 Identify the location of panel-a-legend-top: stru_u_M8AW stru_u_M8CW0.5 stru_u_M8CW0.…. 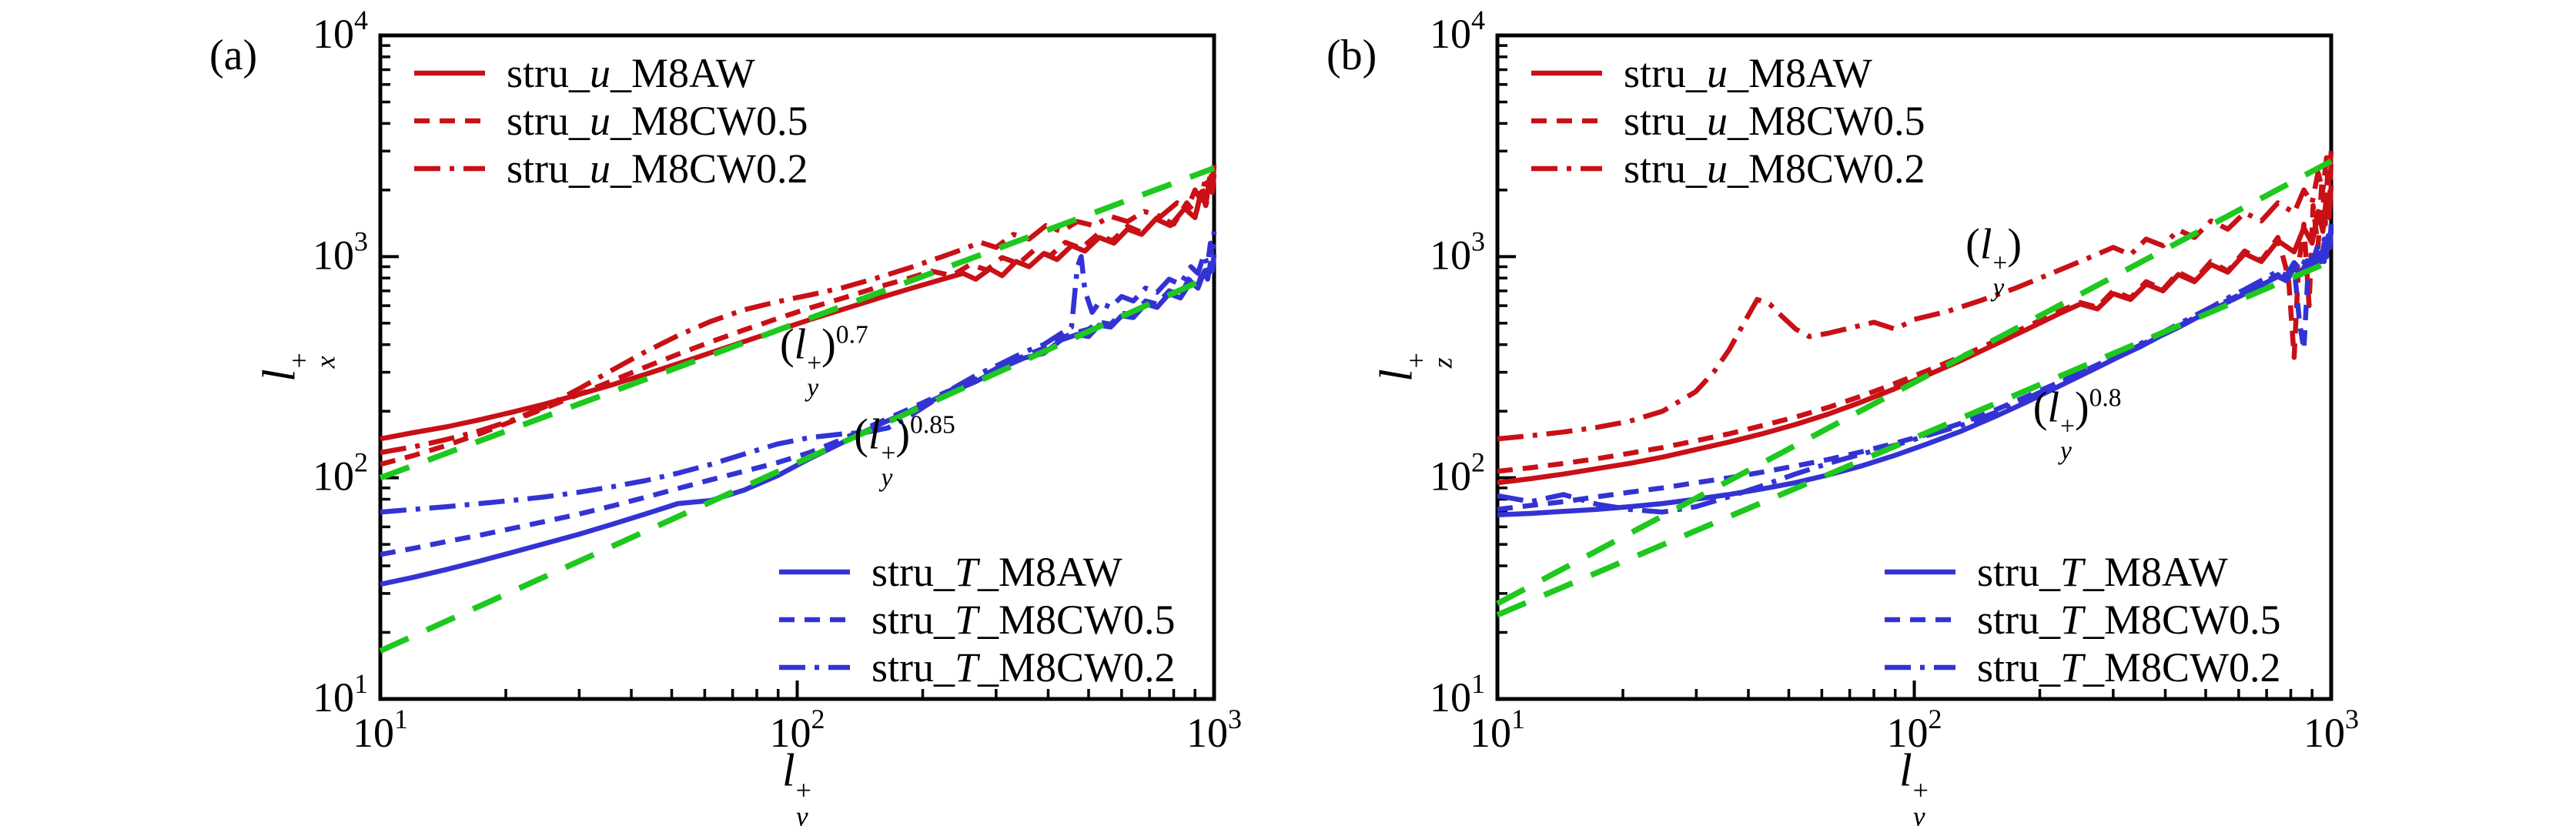
(611, 120).